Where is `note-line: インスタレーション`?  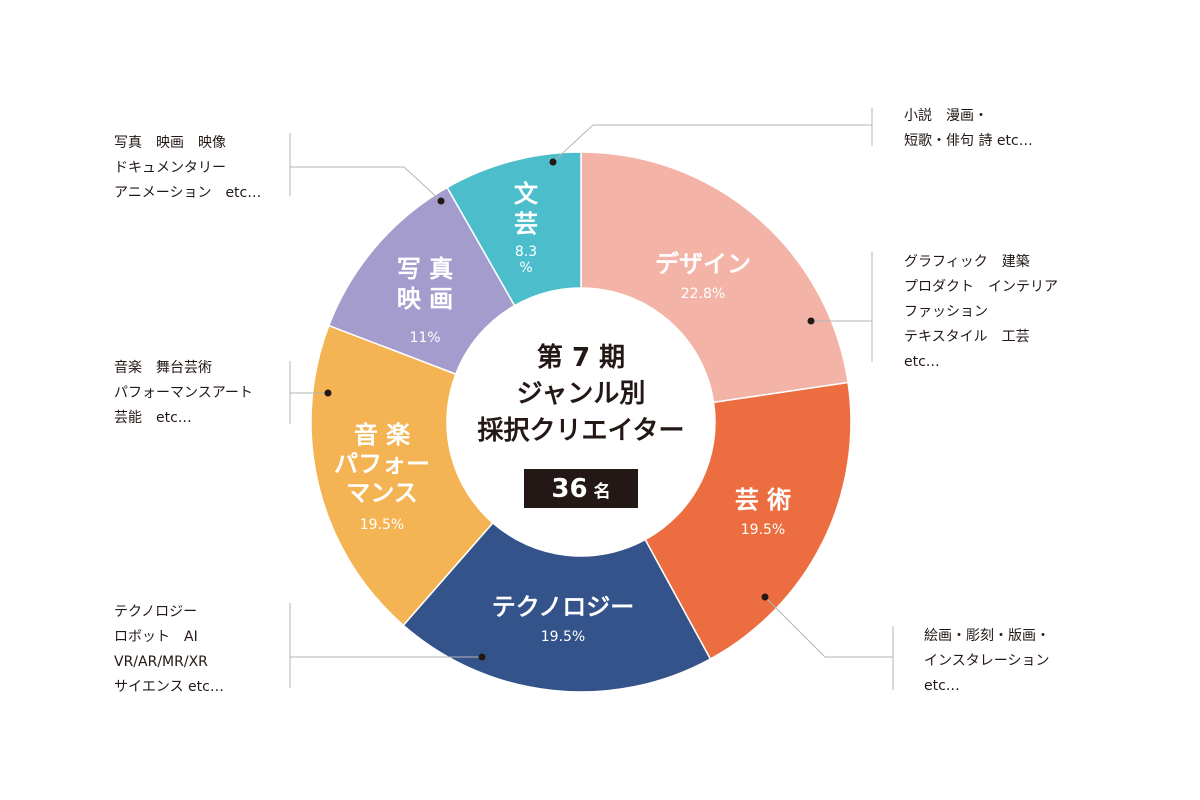 note-line: インスタレーション is located at coordinates (987, 661).